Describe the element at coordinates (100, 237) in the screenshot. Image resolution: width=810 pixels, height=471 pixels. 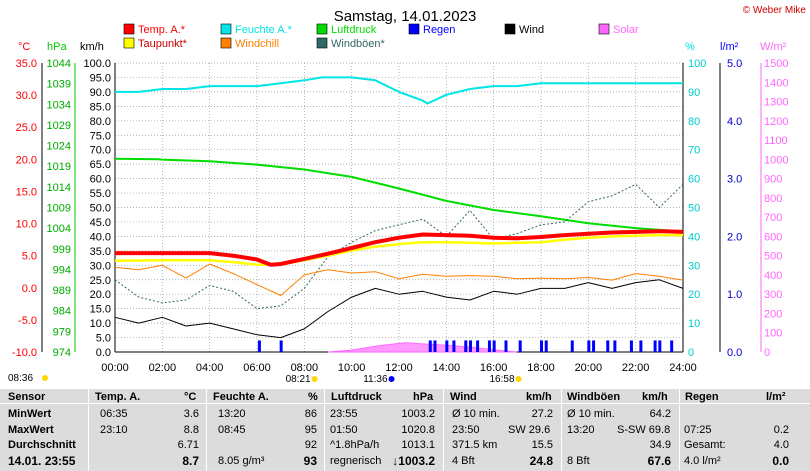
I see `tick-label-wind: 40.0` at that location.